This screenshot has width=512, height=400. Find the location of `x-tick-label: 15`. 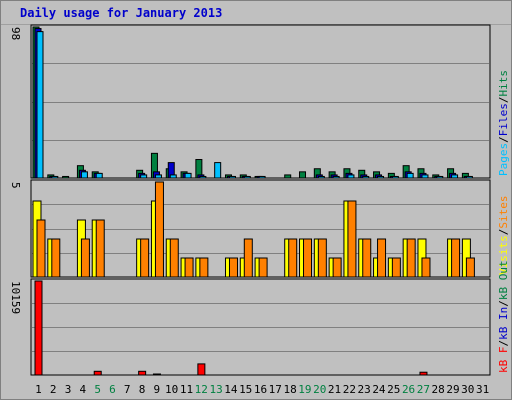

x-tick-label: 15 is located at coordinates (245, 389).